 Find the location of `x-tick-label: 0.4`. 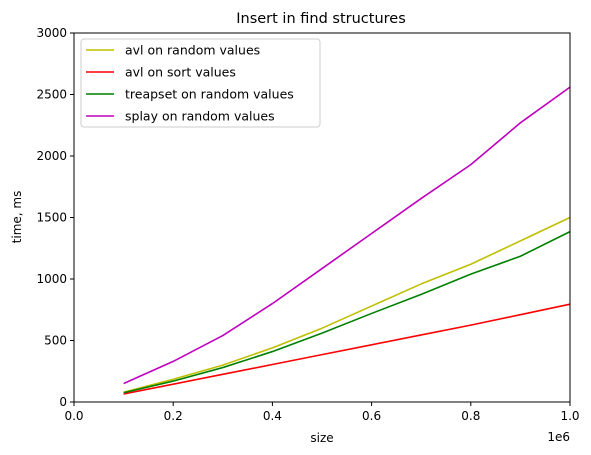

x-tick-label: 0.4 is located at coordinates (272, 416).